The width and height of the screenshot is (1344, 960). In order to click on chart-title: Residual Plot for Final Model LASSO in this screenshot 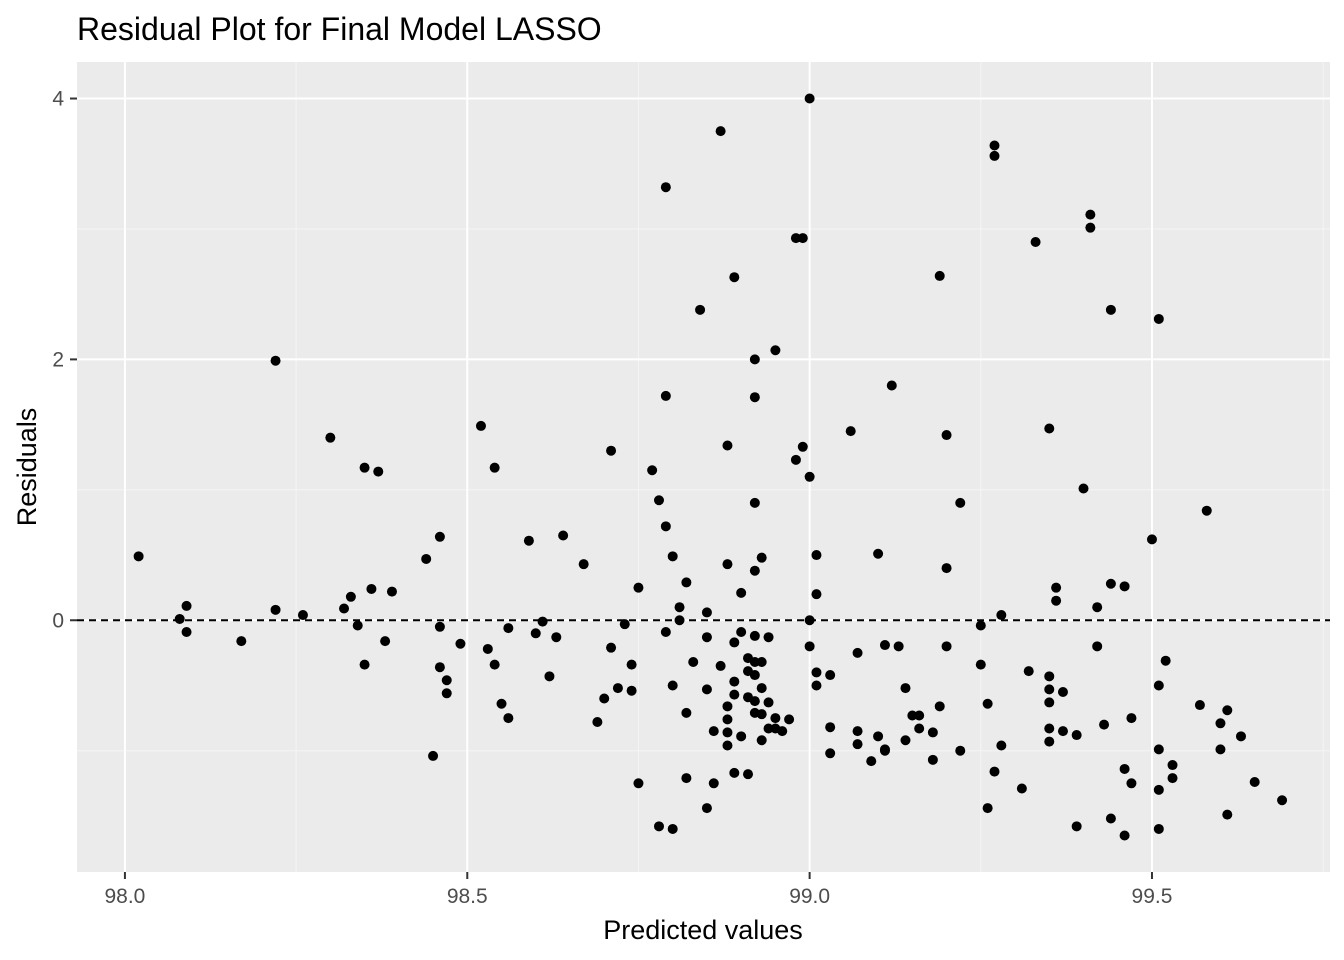, I will do `click(339, 29)`.